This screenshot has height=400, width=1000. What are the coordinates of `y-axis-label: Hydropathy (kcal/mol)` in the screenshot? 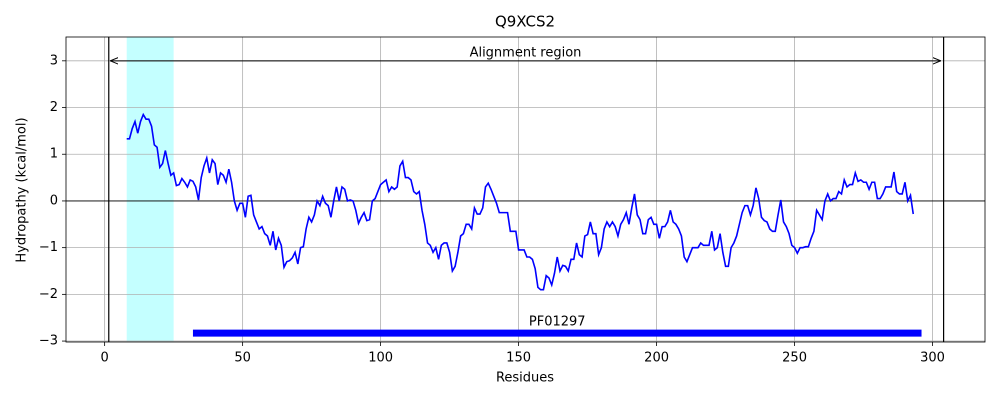 It's located at (22, 189).